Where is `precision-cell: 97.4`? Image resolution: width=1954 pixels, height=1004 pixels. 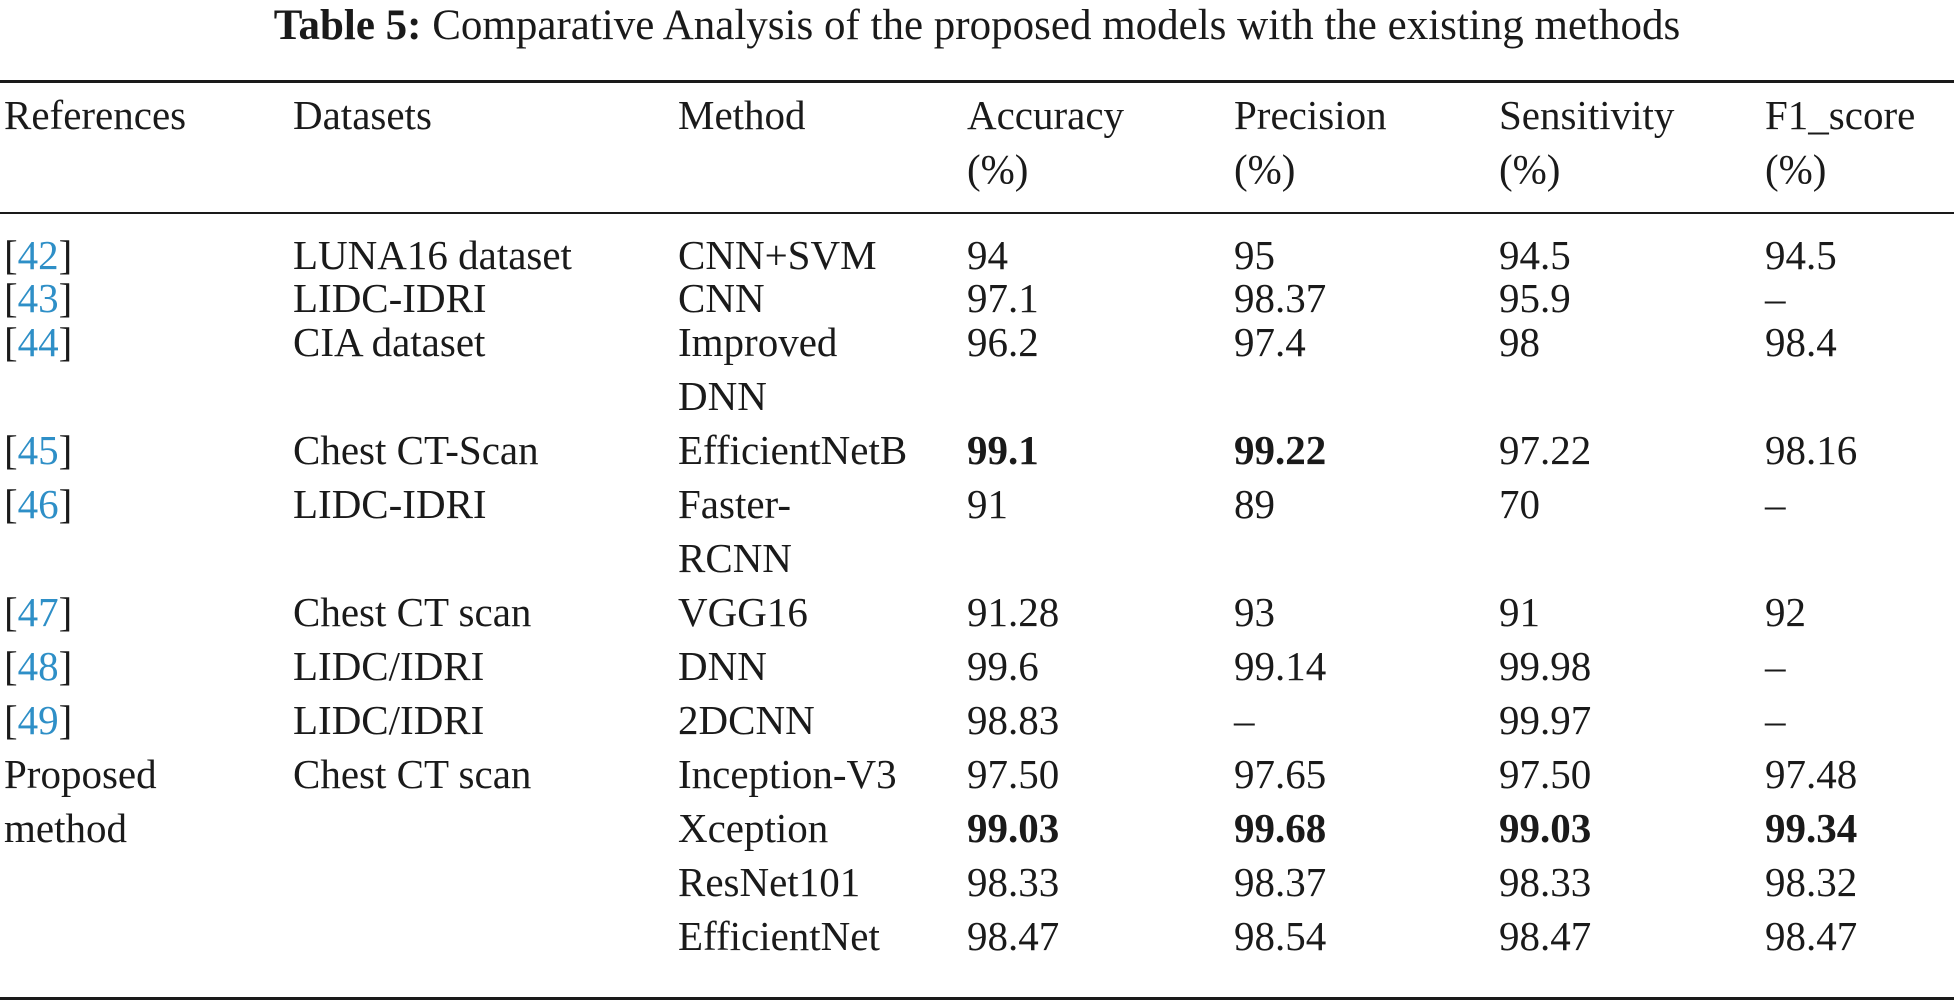
precision-cell: 97.4 is located at coordinates (1270, 342).